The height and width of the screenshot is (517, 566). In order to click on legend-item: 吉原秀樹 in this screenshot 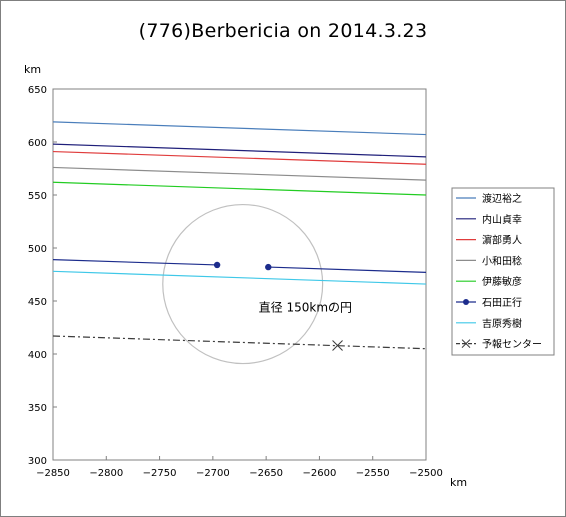, I will do `click(489, 323)`.